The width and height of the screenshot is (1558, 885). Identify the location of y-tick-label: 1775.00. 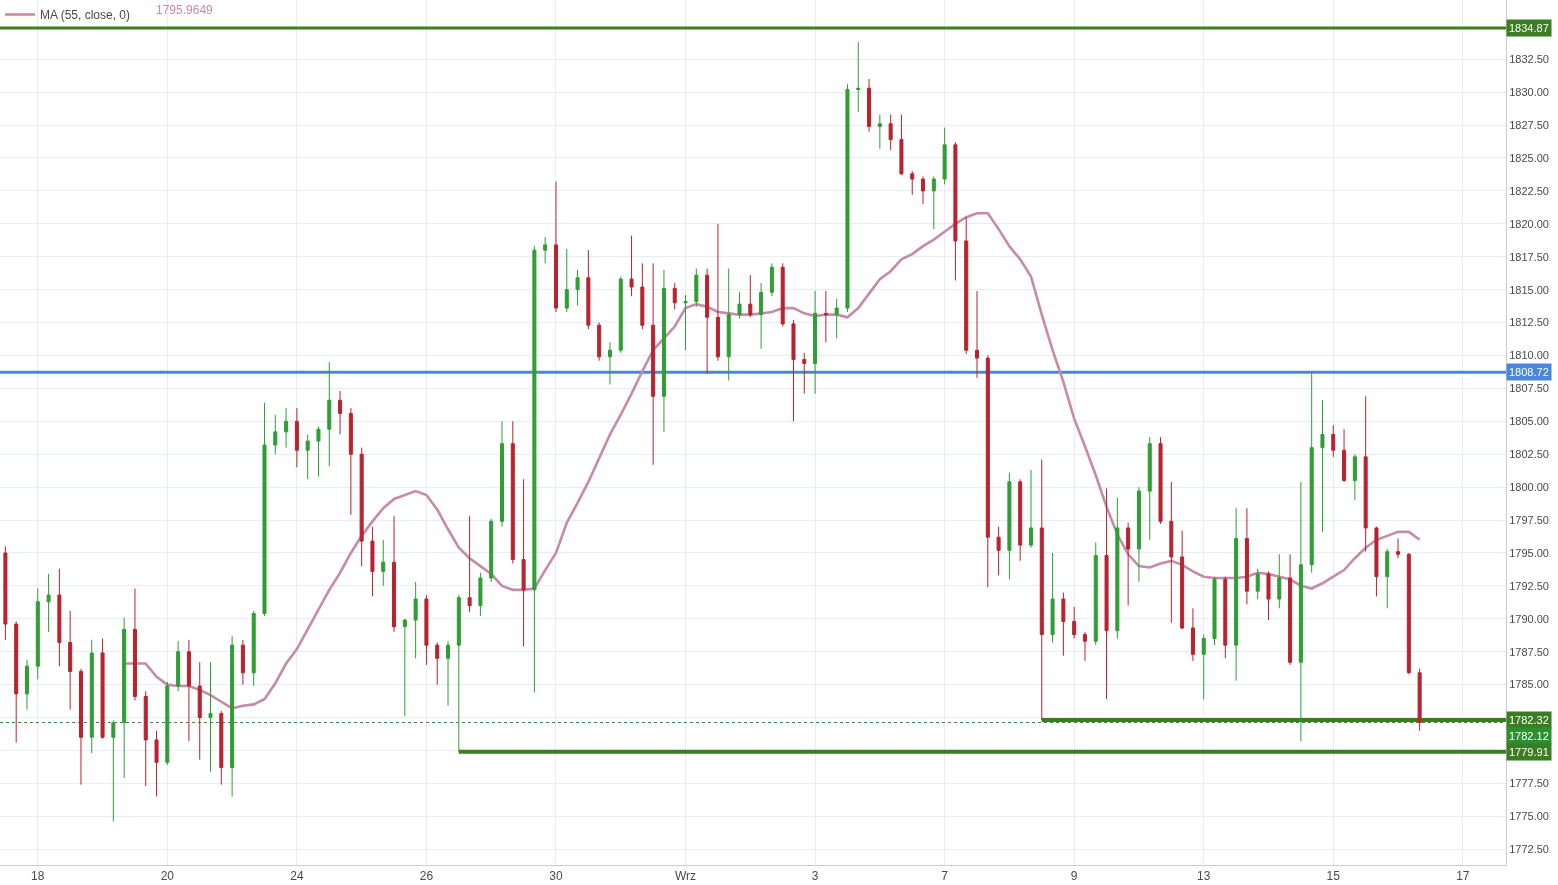
(1529, 816).